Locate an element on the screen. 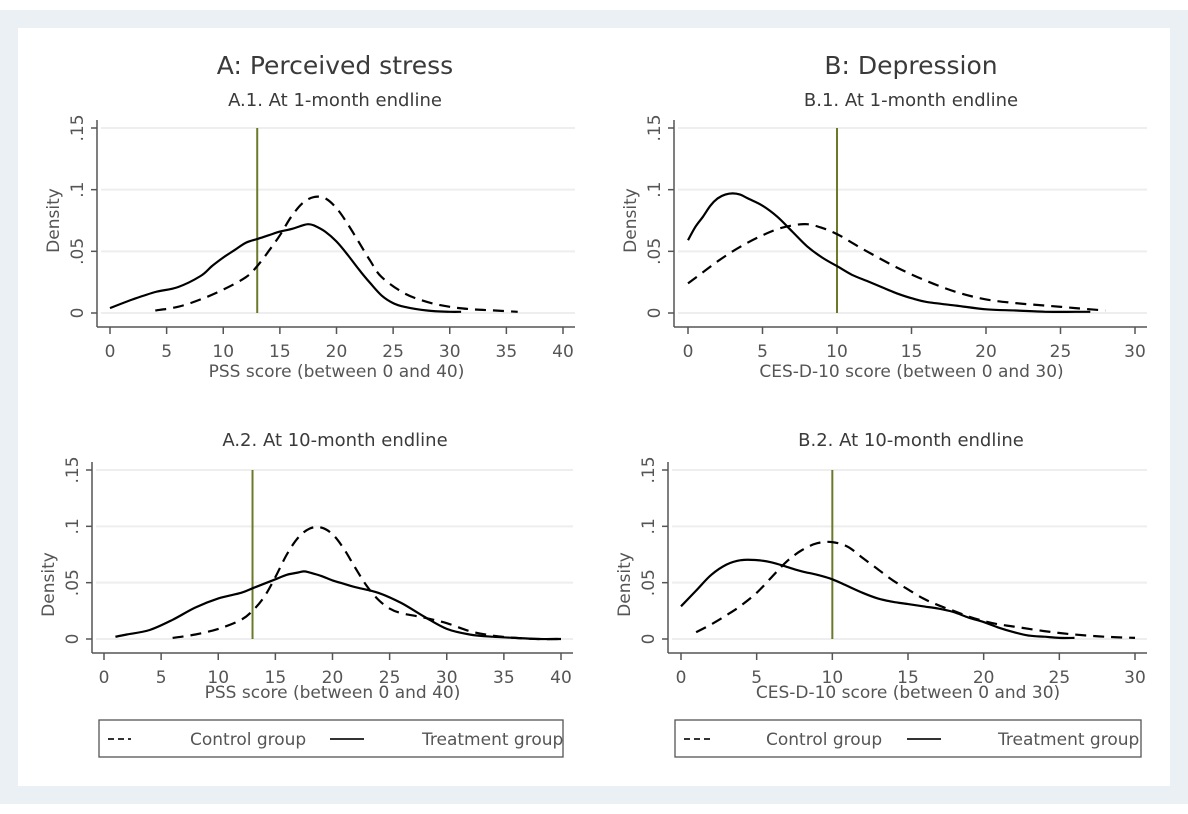 The height and width of the screenshot is (814, 1188). legend-left: Control group Treatment group is located at coordinates (331, 738).